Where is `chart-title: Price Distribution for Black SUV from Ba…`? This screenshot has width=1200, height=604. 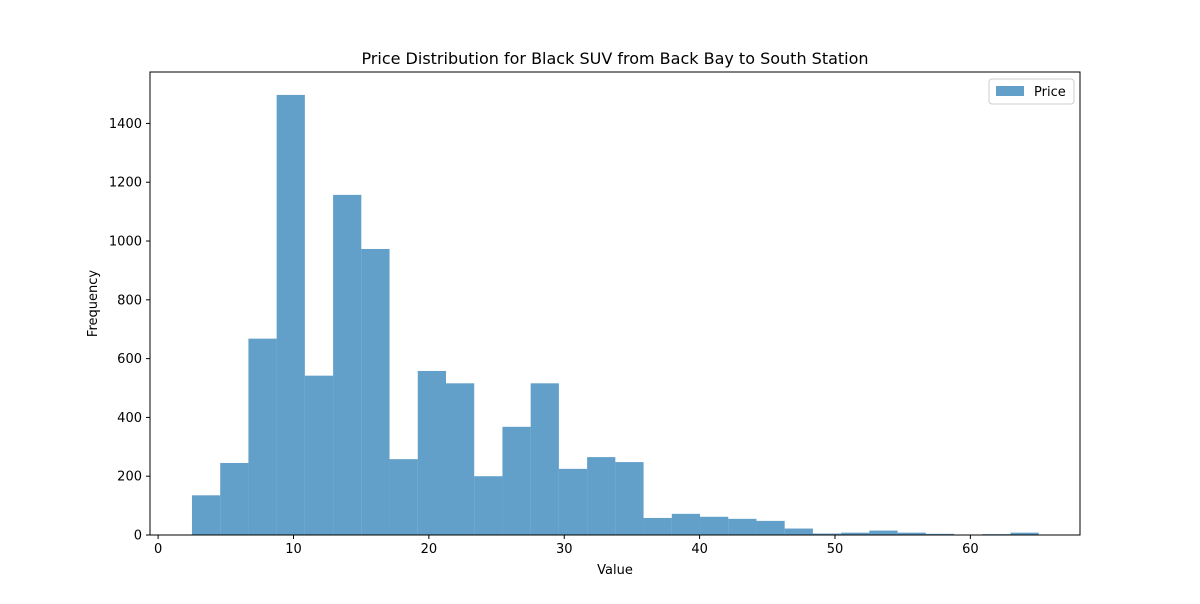
chart-title: Price Distribution for Black SUV from Ba… is located at coordinates (614, 58).